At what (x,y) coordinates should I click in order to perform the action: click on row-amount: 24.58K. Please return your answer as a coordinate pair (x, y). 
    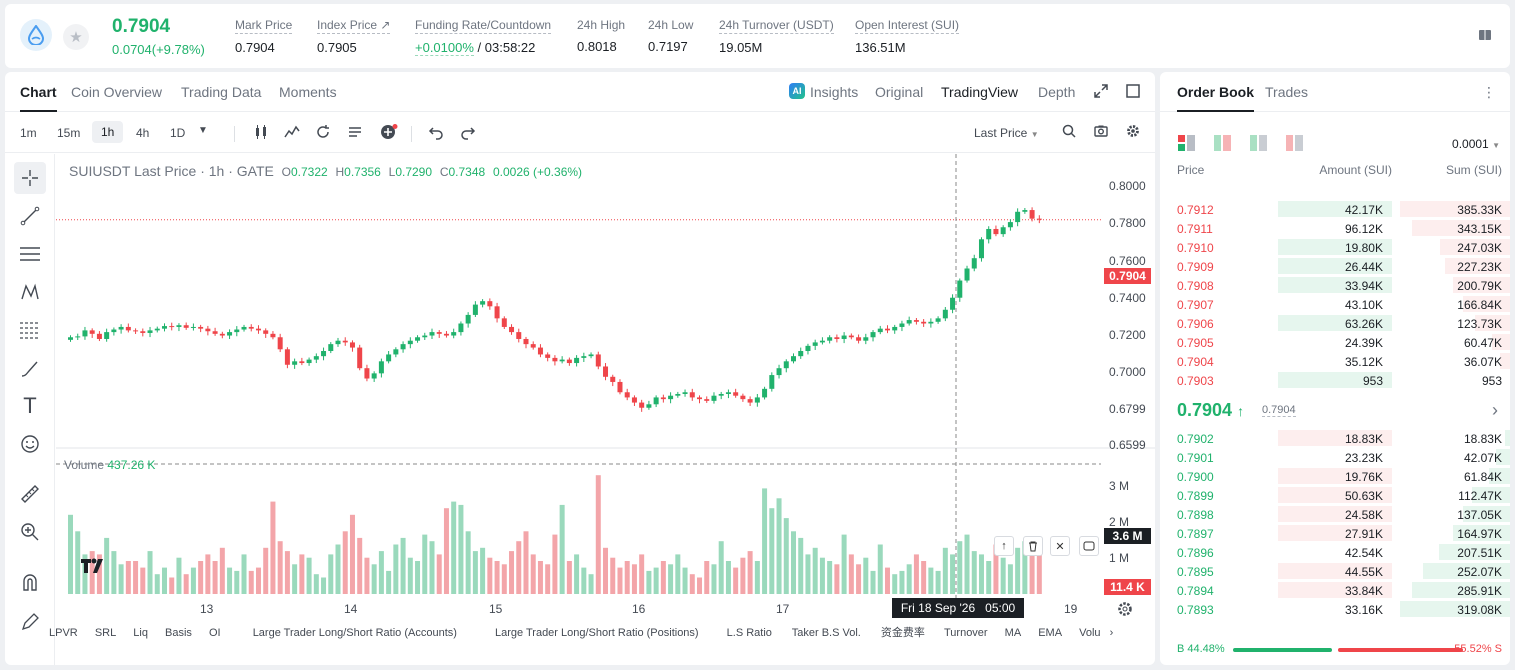
    Looking at the image, I should click on (1363, 515).